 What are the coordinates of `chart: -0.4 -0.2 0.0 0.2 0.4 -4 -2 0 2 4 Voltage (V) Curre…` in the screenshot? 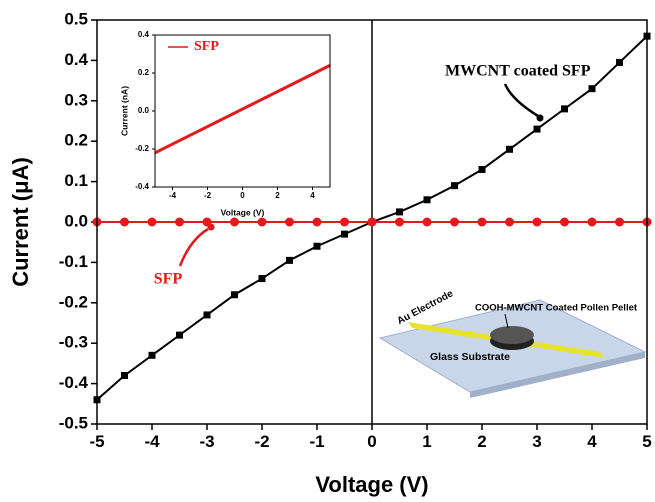 It's located at (226, 123).